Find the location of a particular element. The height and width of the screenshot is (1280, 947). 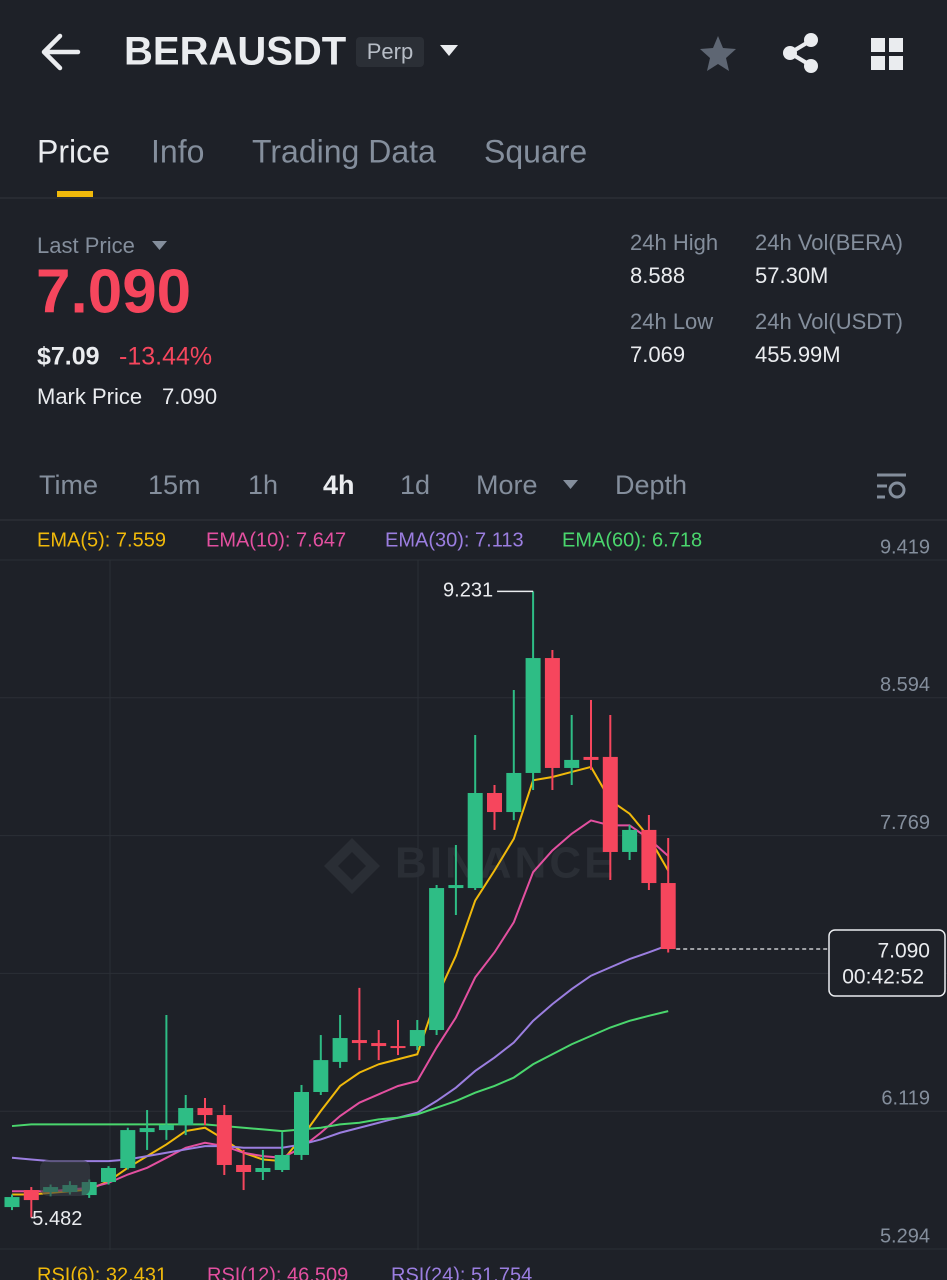

low-label: 5.482 is located at coordinates (57, 1219).